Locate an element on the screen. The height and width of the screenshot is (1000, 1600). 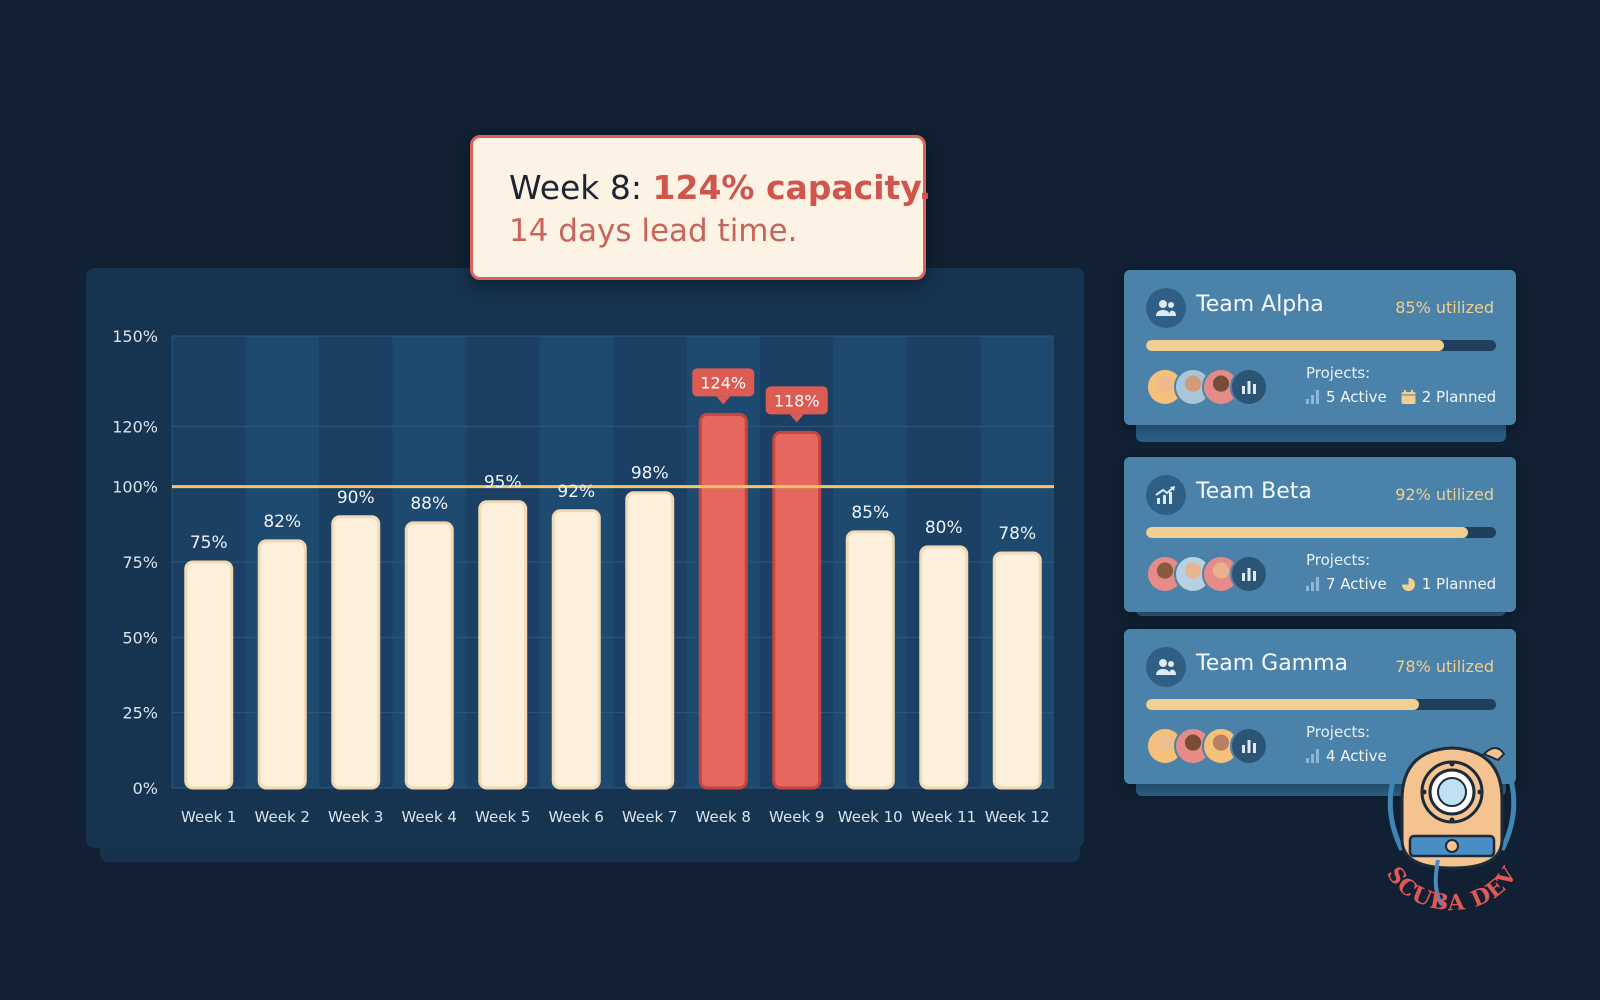
calendar-icon is located at coordinates (1408, 397).